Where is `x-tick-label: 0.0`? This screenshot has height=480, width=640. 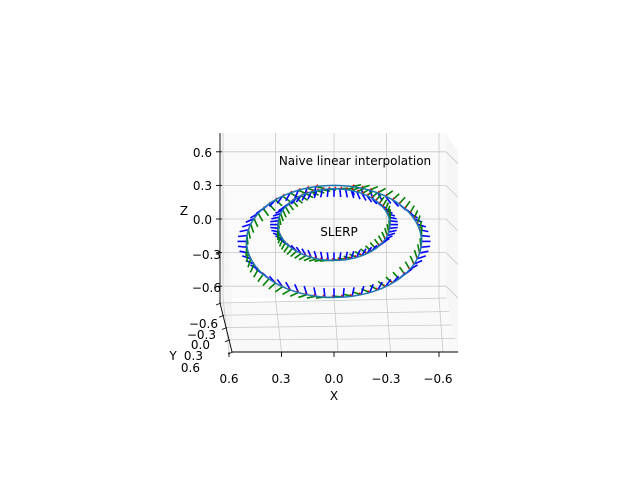
x-tick-label: 0.0 is located at coordinates (333, 379).